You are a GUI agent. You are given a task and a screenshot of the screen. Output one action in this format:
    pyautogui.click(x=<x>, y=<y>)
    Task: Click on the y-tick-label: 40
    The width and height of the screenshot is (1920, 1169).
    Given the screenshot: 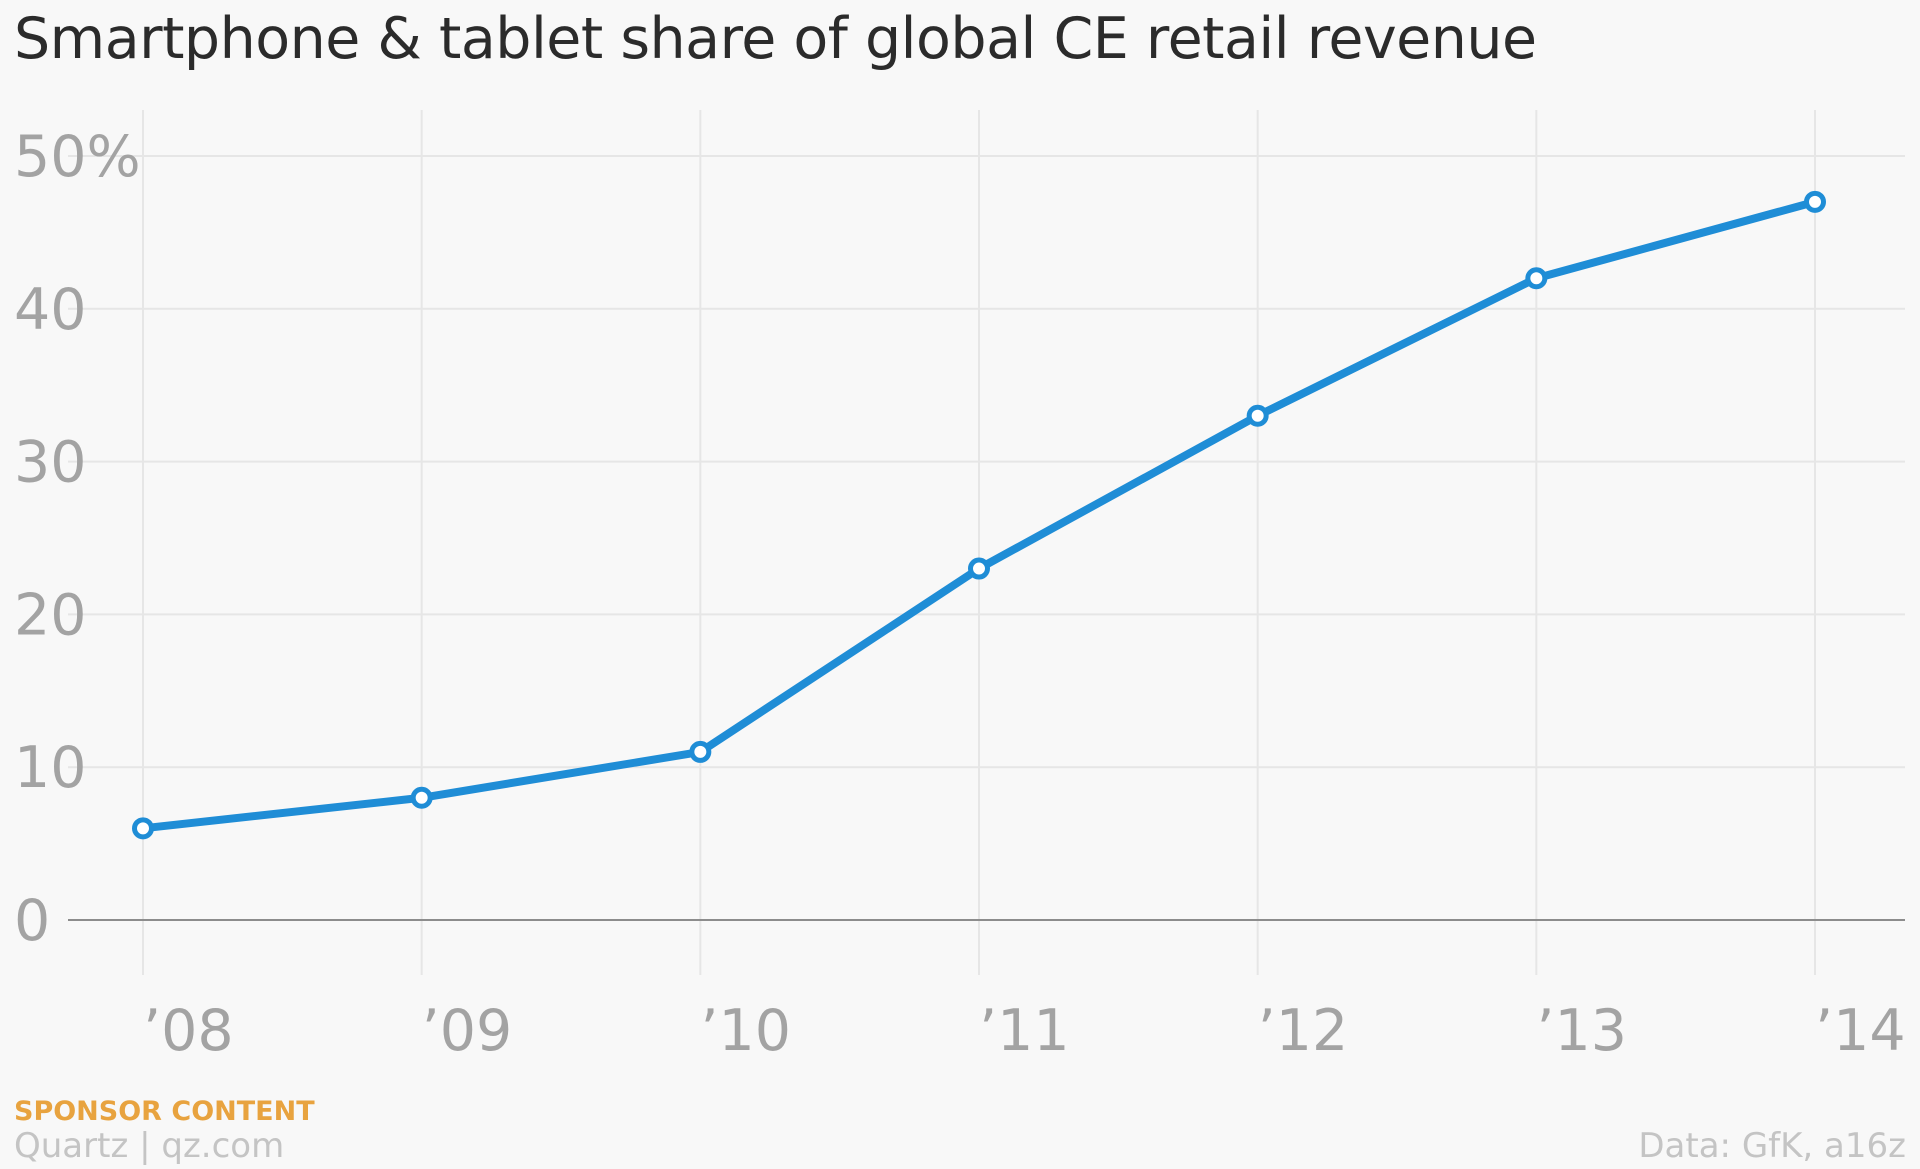 What is the action you would take?
    pyautogui.click(x=50, y=310)
    